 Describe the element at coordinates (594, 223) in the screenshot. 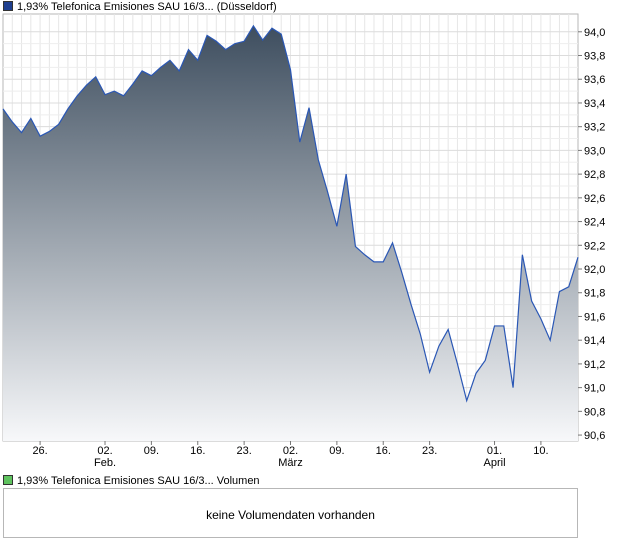

I see `y-tick-label: 92,4` at that location.